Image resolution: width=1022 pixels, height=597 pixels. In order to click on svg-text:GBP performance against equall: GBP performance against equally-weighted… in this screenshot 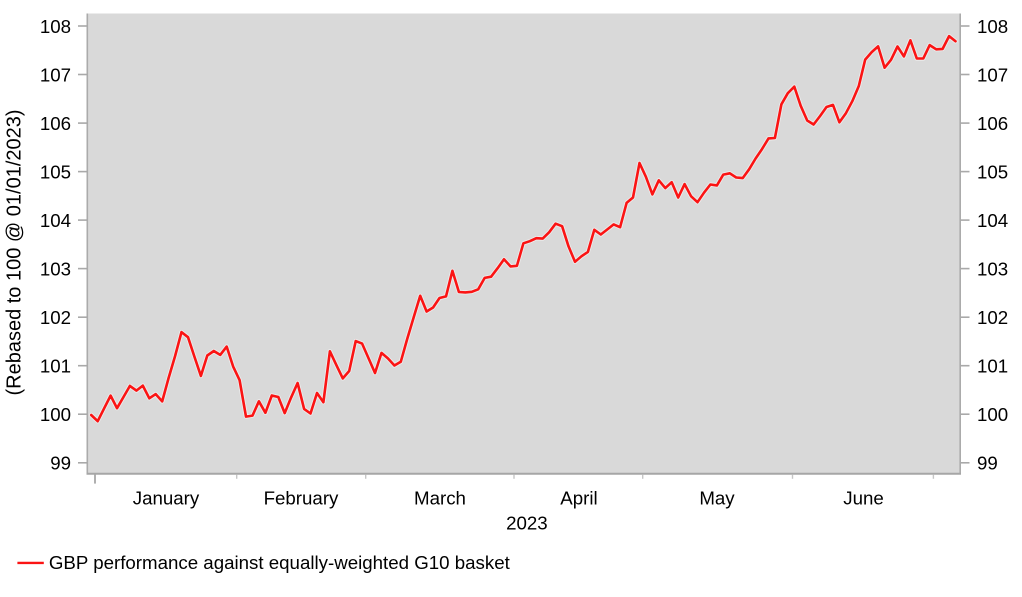, I will do `click(280, 562)`.